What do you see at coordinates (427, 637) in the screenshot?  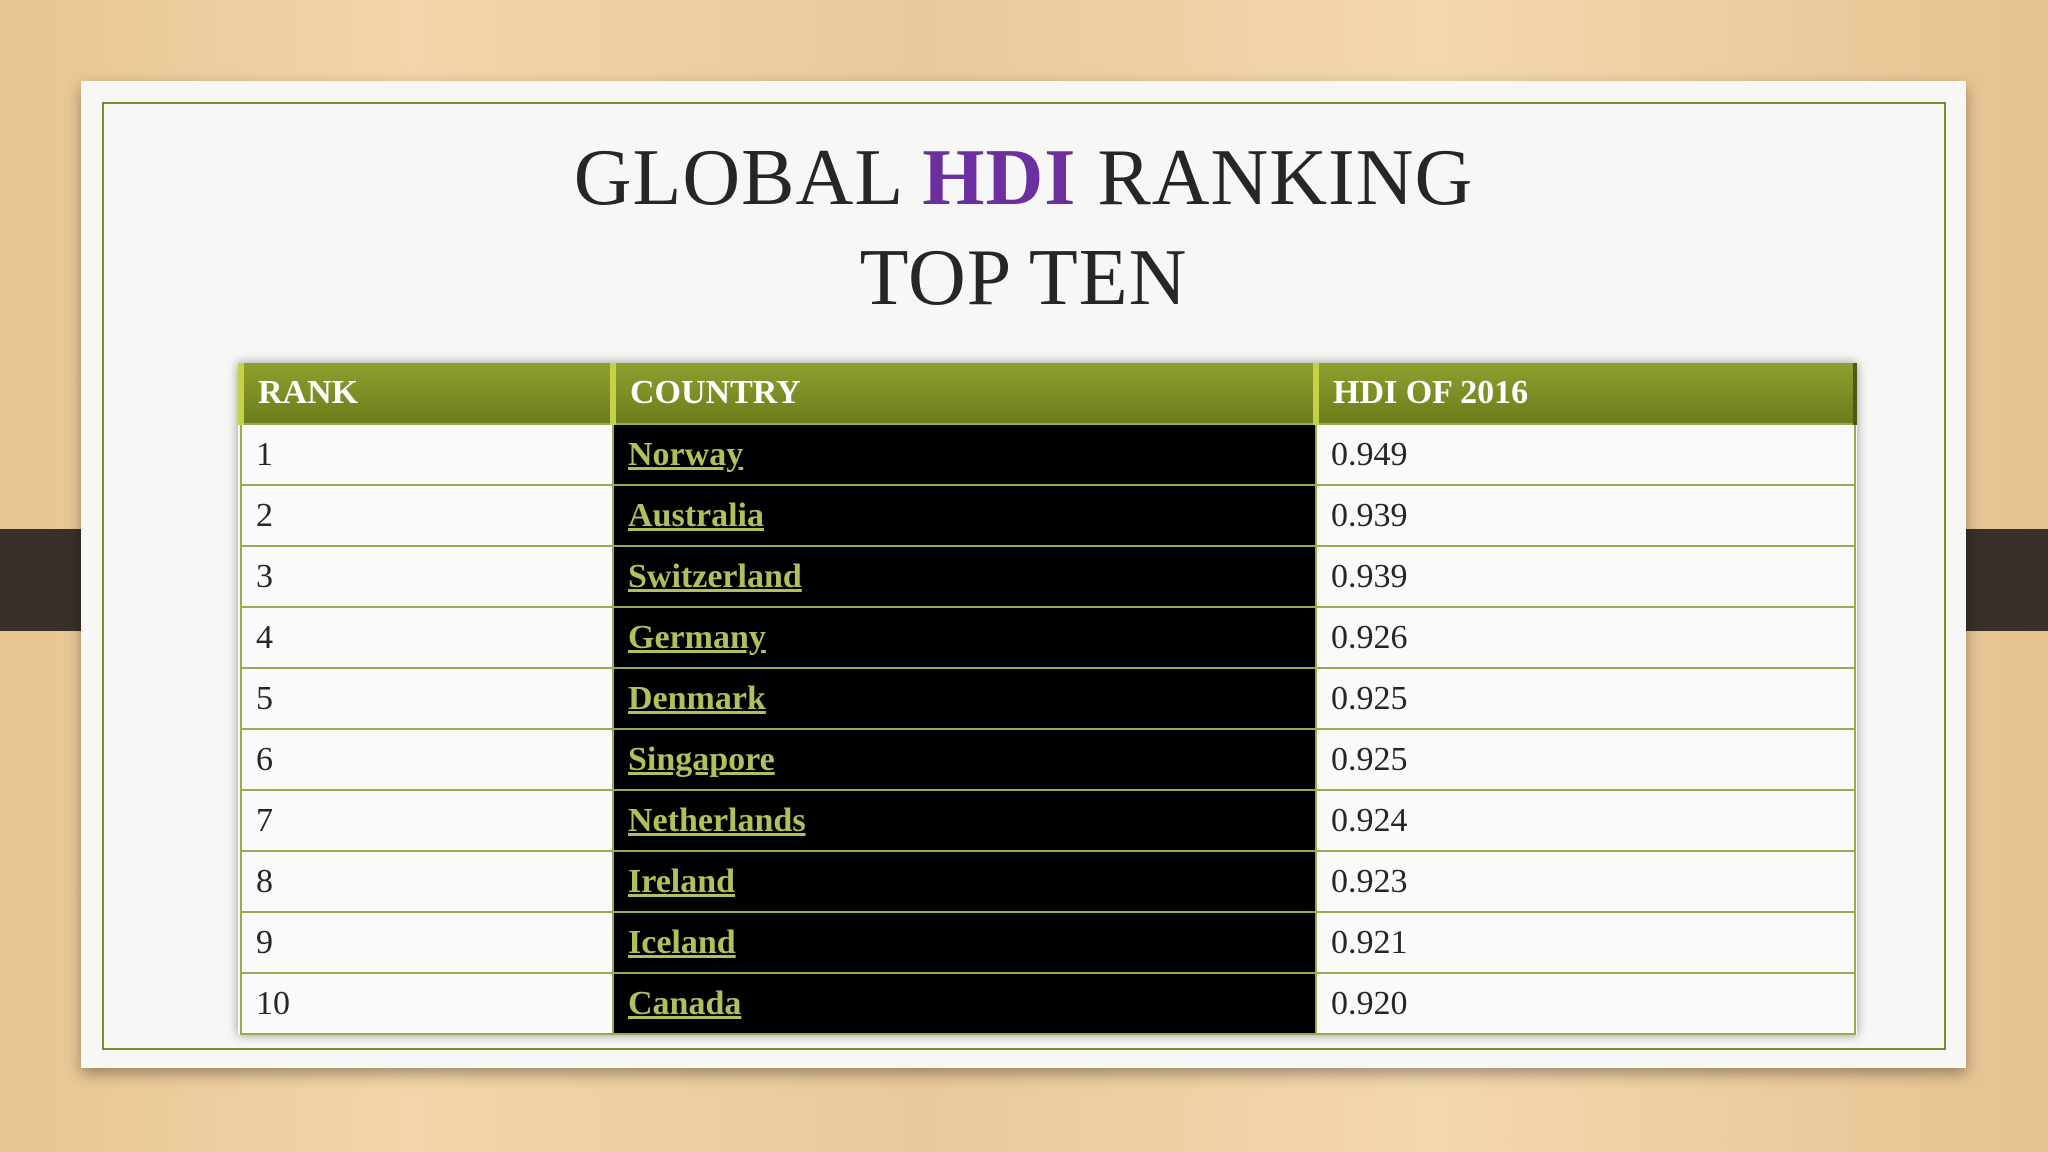 I see `rank-cell: 4` at bounding box center [427, 637].